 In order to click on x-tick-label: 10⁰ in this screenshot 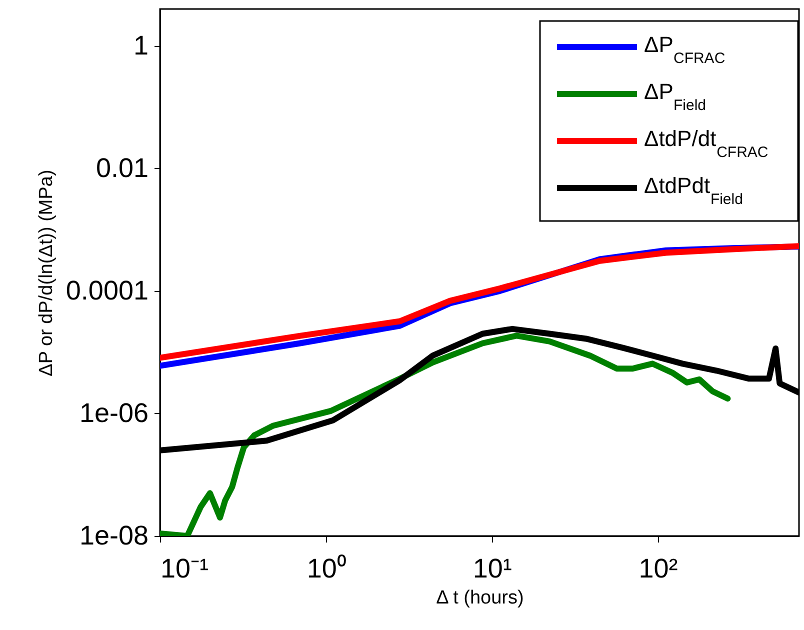, I will do `click(326, 569)`.